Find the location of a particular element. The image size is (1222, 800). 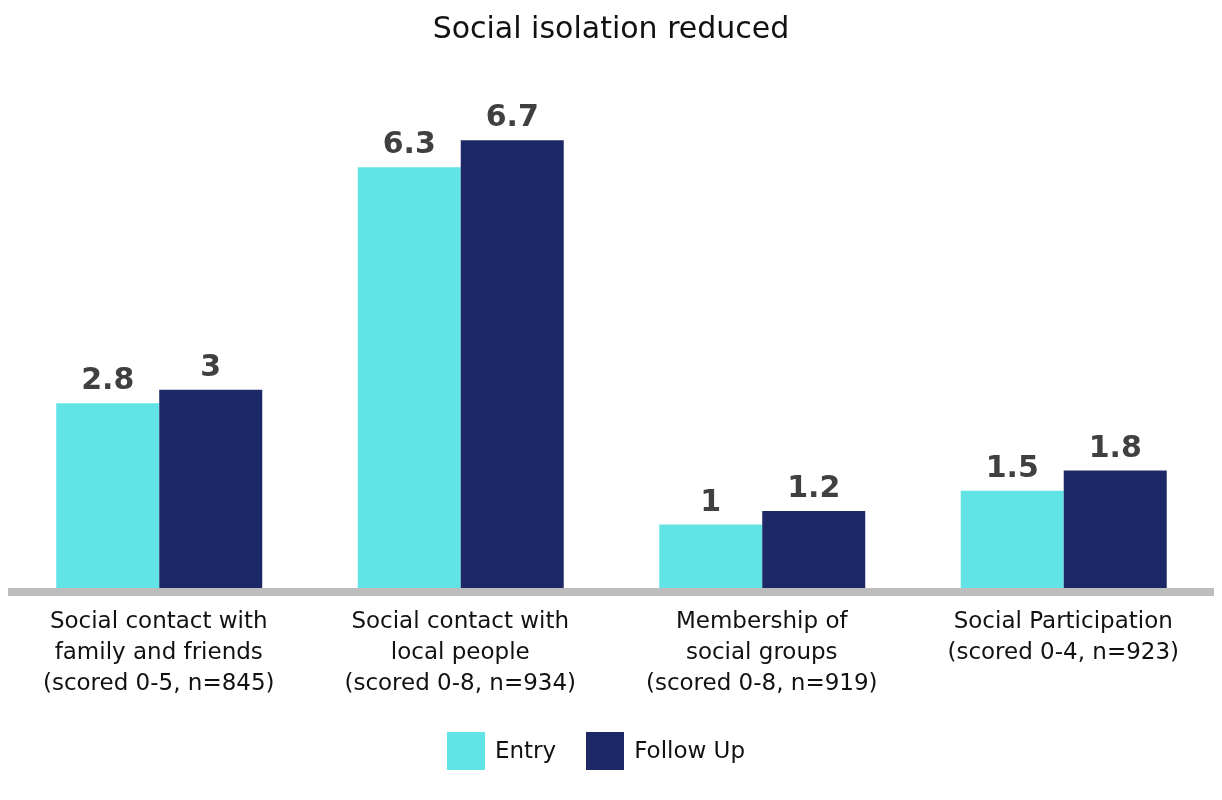

x-tick-label: Social contact with local people (scored 0-8, n=934) is located at coordinates (460, 651).